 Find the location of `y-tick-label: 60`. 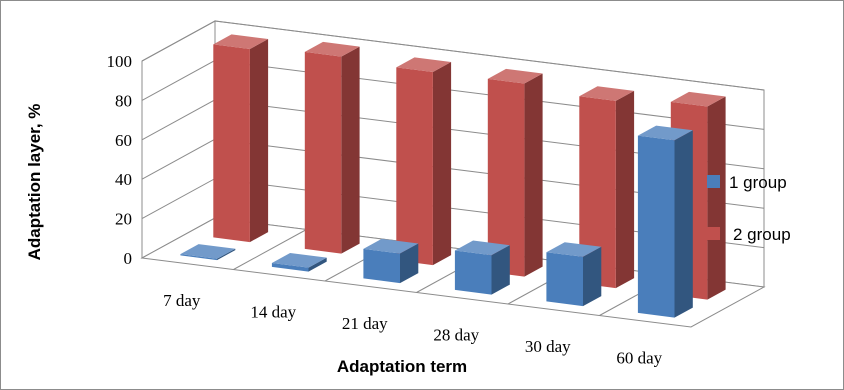

y-tick-label: 60 is located at coordinates (123, 140).